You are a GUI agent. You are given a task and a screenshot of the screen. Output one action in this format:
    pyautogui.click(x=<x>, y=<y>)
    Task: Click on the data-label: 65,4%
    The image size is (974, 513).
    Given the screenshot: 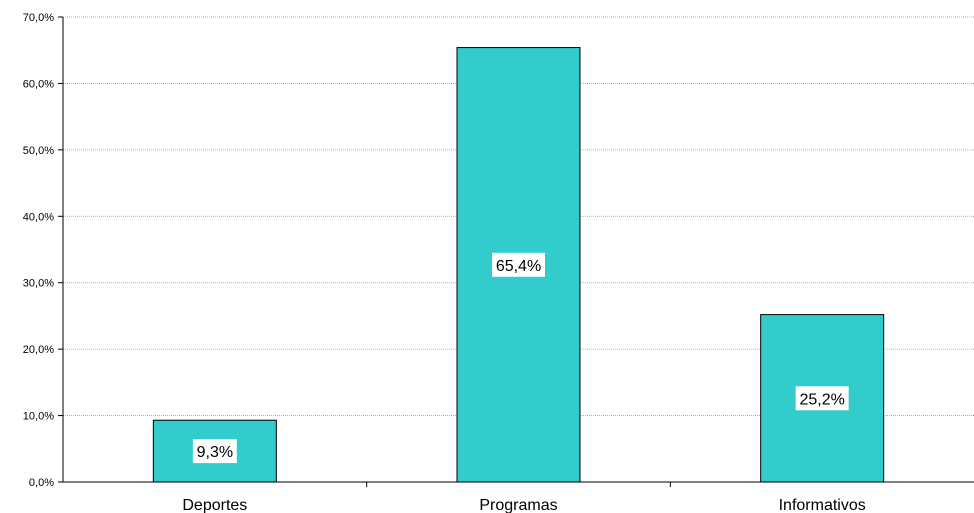 What is the action you would take?
    pyautogui.click(x=518, y=264)
    